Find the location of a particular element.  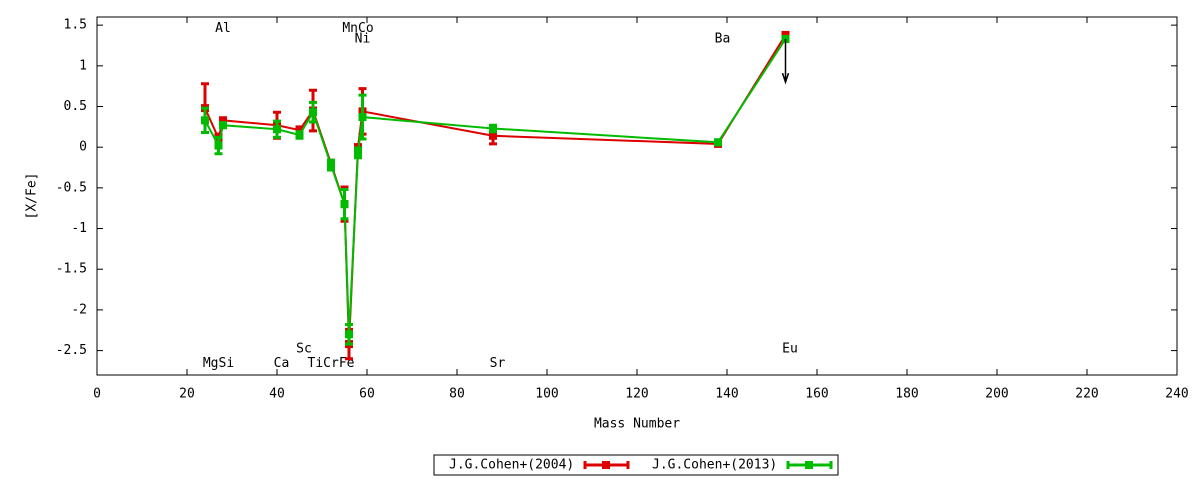

element-label: Eu is located at coordinates (790, 348).